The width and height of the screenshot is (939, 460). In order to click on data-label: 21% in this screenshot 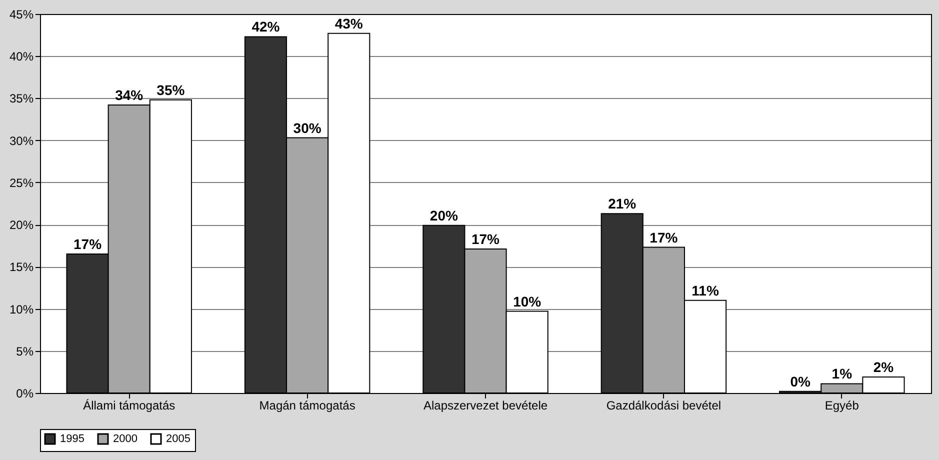, I will do `click(622, 204)`.